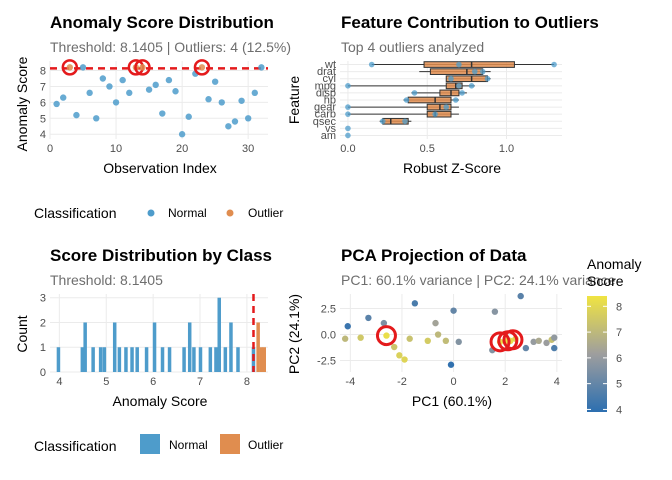 The height and width of the screenshot is (480, 672). Describe the element at coordinates (619, 385) in the screenshot. I see `color-tick-label: 5` at that location.